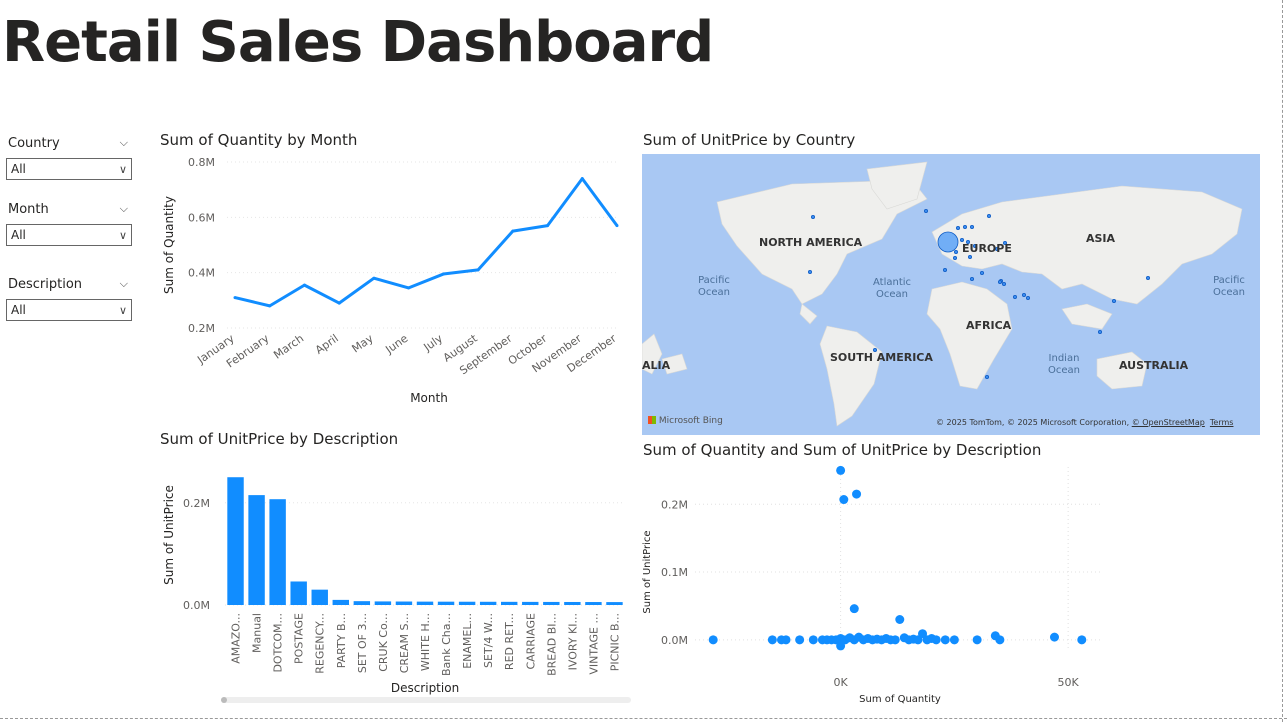 This screenshot has height=722, width=1287. What do you see at coordinates (69, 223) in the screenshot?
I see `month-slicer: Month ⌵ All ∨` at bounding box center [69, 223].